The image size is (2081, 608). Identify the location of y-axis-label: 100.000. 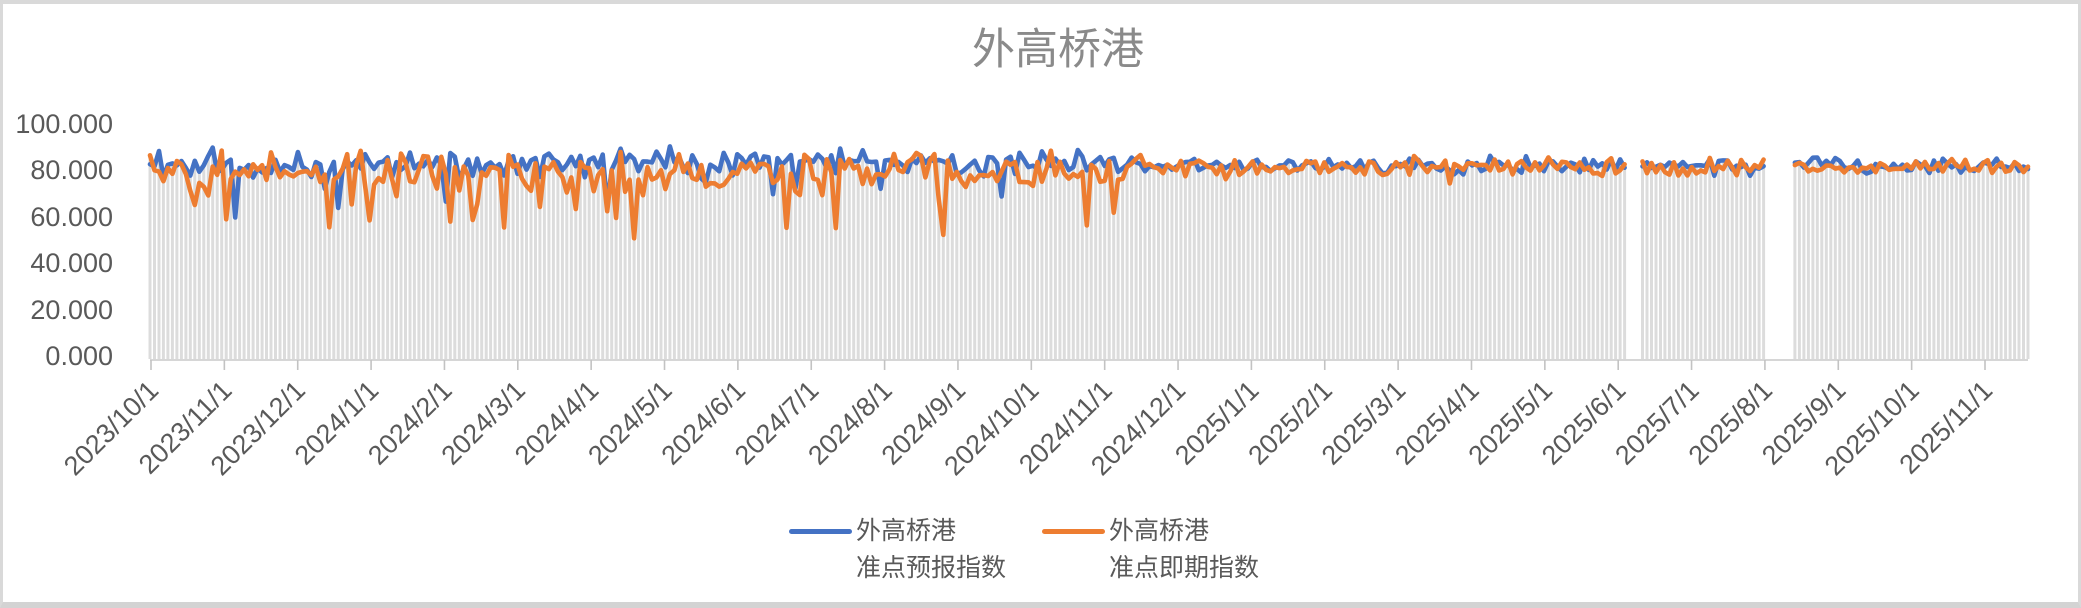
(64, 124).